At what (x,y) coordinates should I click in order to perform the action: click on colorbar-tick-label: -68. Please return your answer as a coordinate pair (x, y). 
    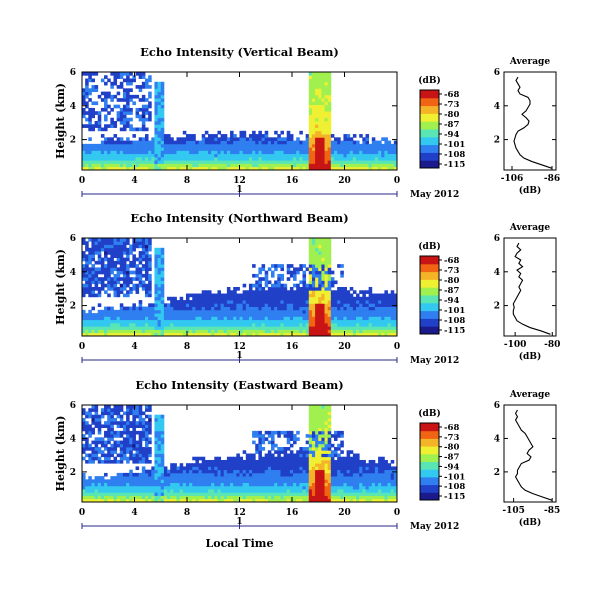
    Looking at the image, I should click on (451, 95).